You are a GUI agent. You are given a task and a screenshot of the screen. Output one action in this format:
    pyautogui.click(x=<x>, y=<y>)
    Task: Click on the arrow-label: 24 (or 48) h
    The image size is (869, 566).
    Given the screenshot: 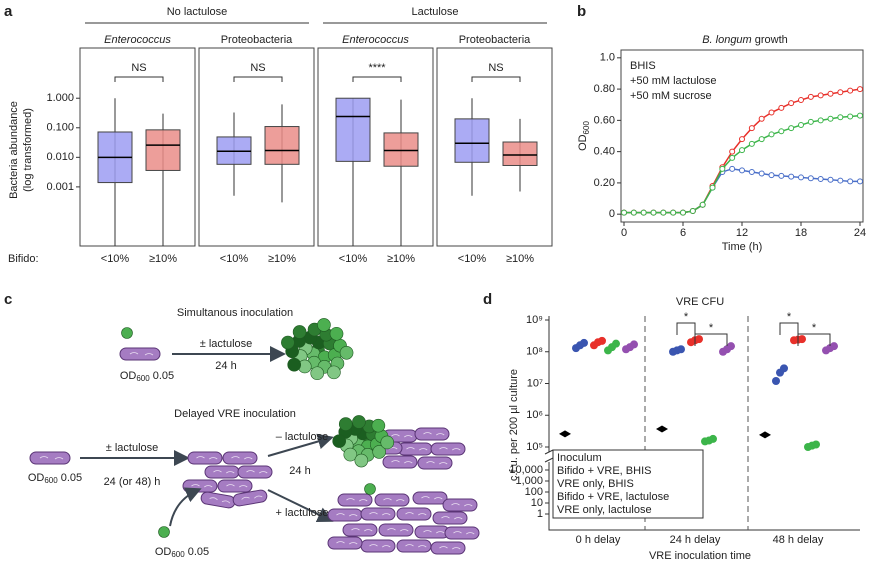 What is the action you would take?
    pyautogui.click(x=132, y=482)
    